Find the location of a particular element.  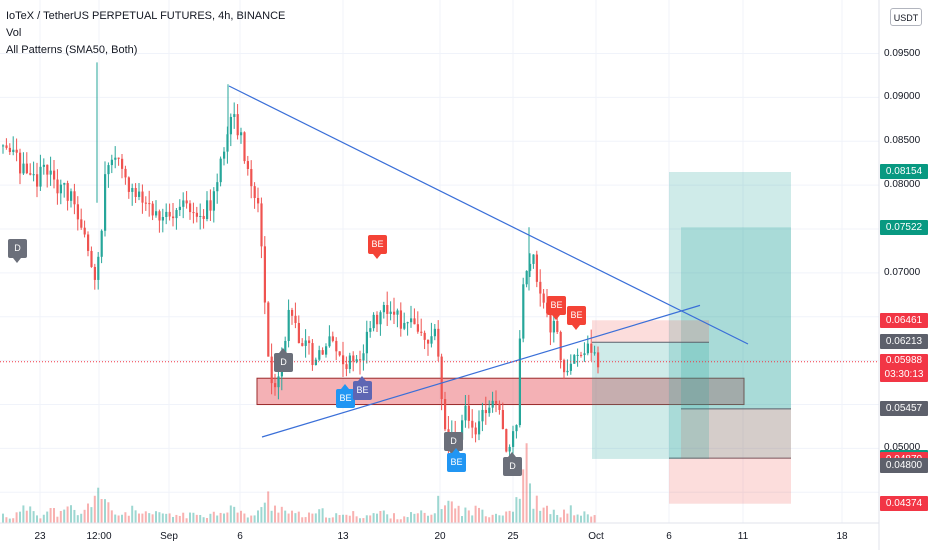

time-tick-label: 6 is located at coordinates (669, 536).